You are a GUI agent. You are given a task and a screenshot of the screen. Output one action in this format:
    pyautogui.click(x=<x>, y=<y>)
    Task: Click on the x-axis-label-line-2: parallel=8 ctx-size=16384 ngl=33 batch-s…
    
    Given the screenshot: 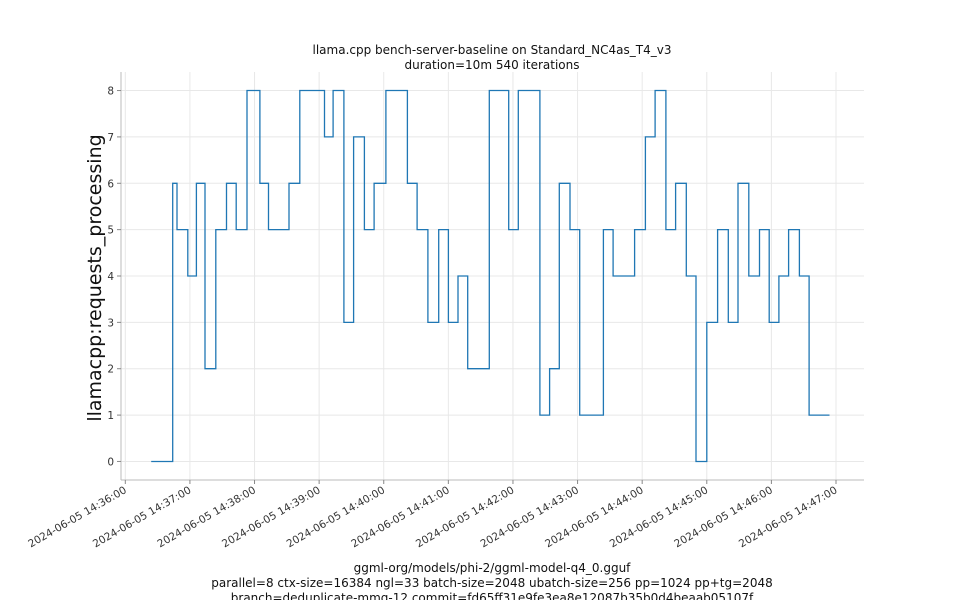 What is the action you would take?
    pyautogui.click(x=491, y=583)
    